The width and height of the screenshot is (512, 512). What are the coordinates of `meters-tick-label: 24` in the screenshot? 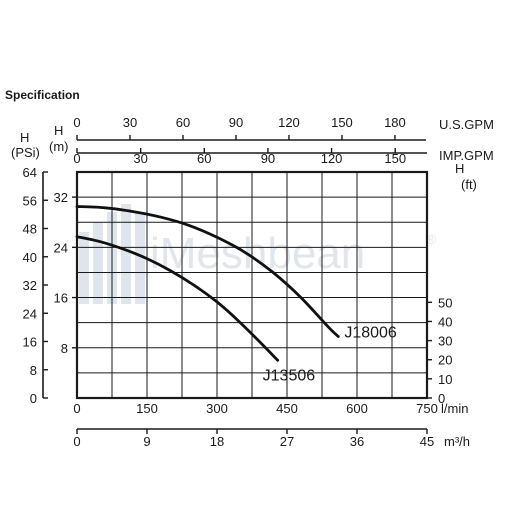 It's located at (61, 247).